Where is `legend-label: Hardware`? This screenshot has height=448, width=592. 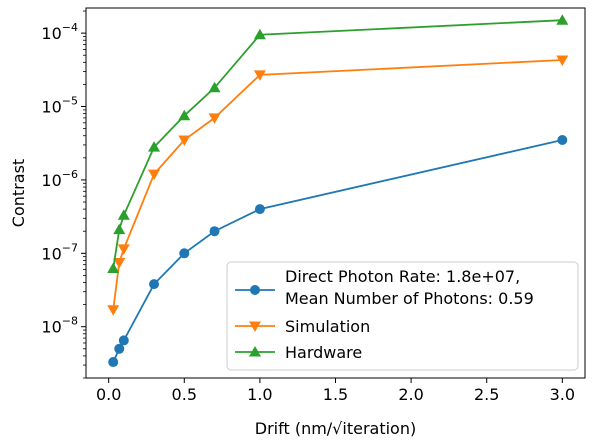 legend-label: Hardware is located at coordinates (323, 352).